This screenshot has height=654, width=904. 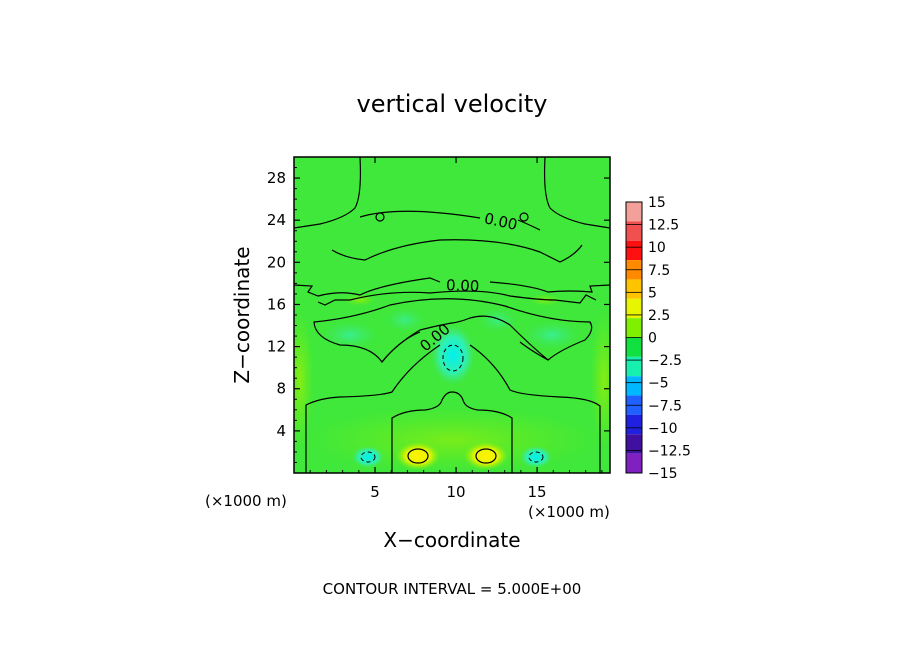 What do you see at coordinates (537, 492) in the screenshot?
I see `x-tick-label-2: 15` at bounding box center [537, 492].